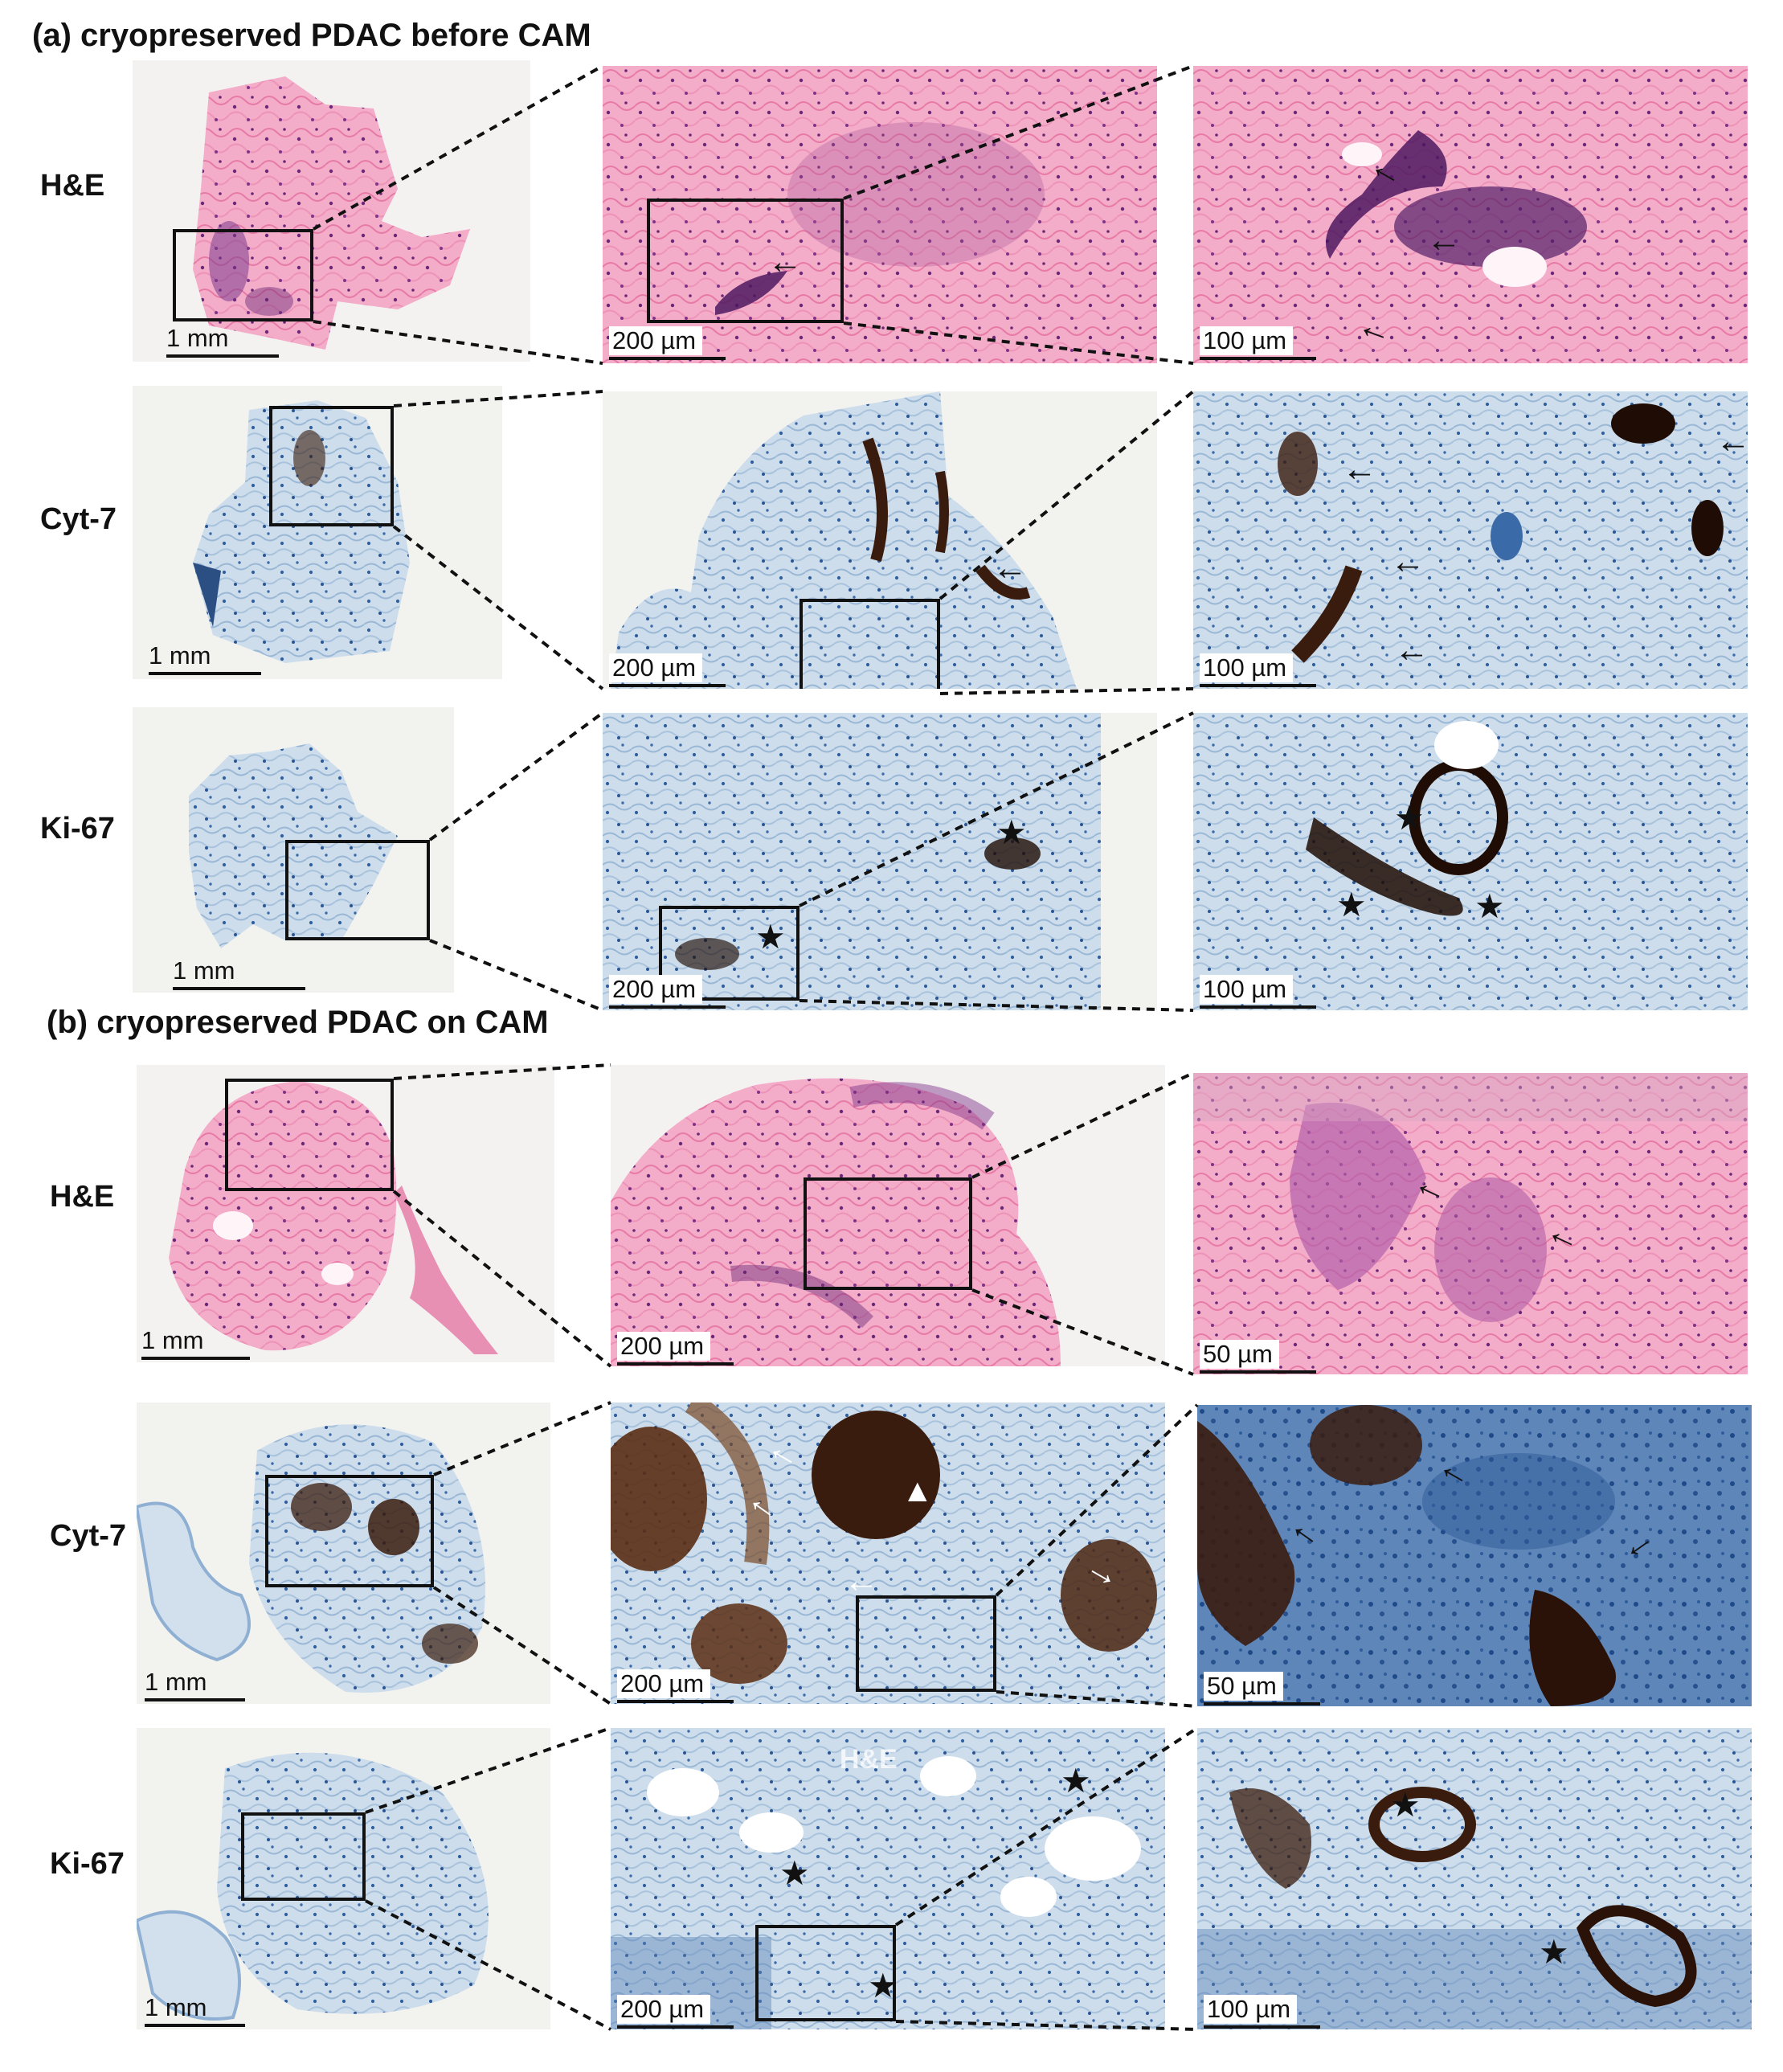 This screenshot has height=2072, width=1783. What do you see at coordinates (1470, 214) in the screenshot?
I see `a-he-zoom: ← ← ← 100 µm` at bounding box center [1470, 214].